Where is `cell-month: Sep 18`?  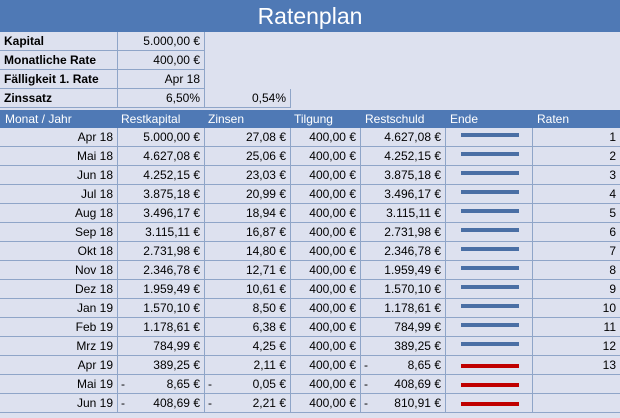 cell-month: Sep 18 is located at coordinates (59, 232).